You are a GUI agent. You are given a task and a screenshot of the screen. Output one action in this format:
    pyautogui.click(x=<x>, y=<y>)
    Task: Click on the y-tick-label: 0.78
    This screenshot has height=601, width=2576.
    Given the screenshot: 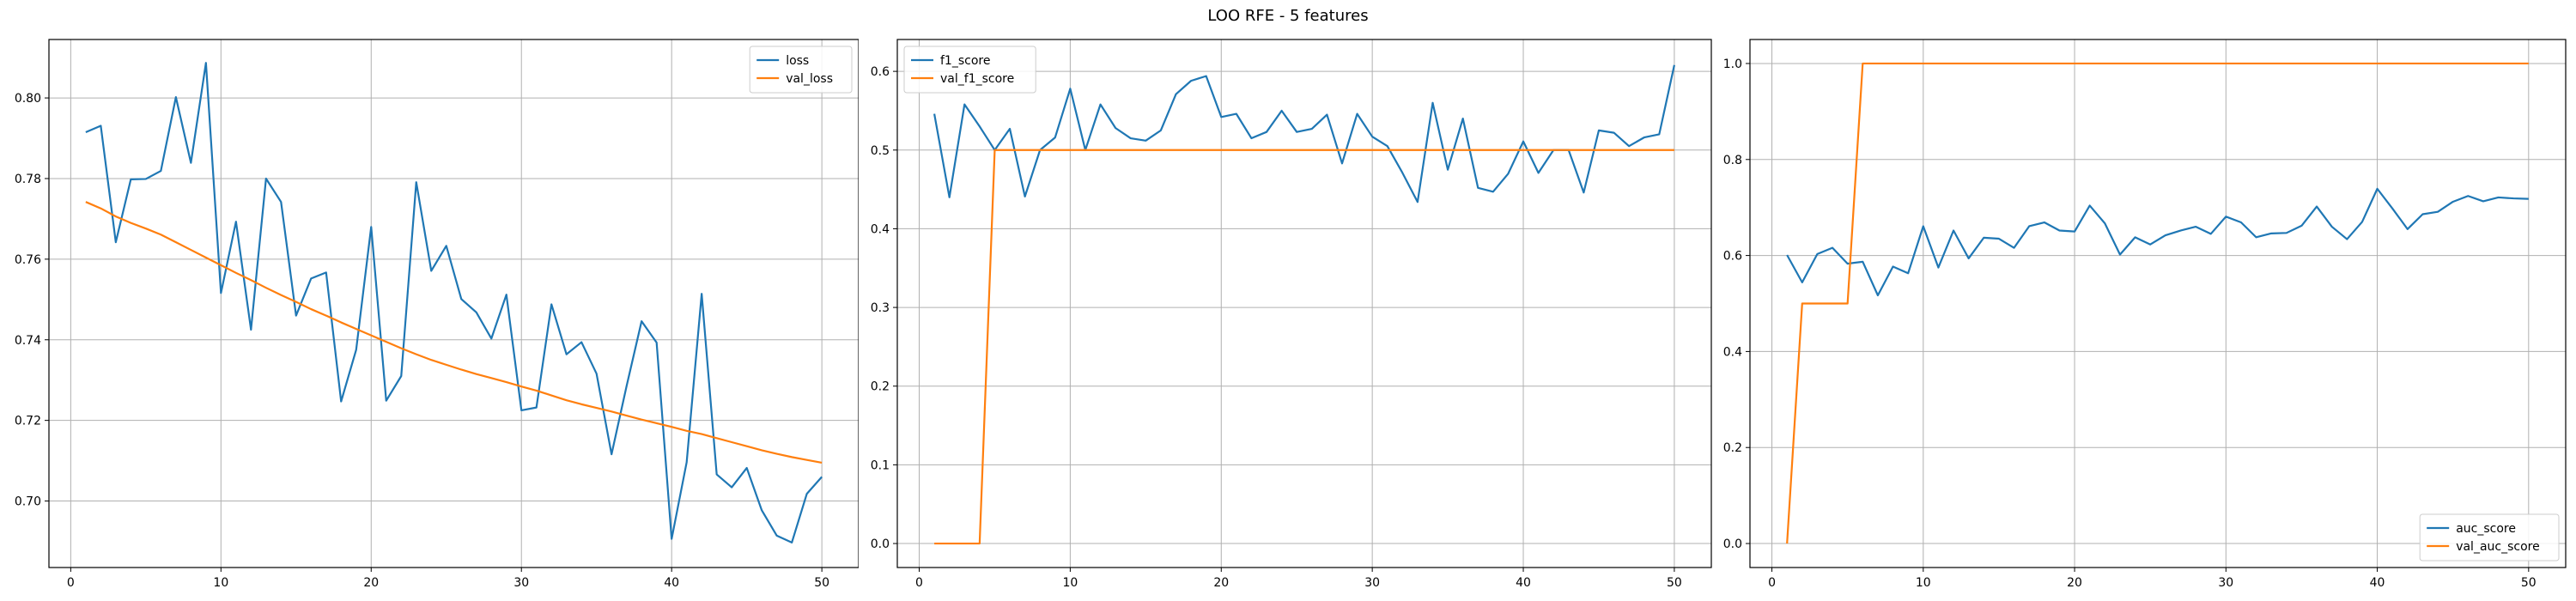 What is the action you would take?
    pyautogui.click(x=28, y=179)
    